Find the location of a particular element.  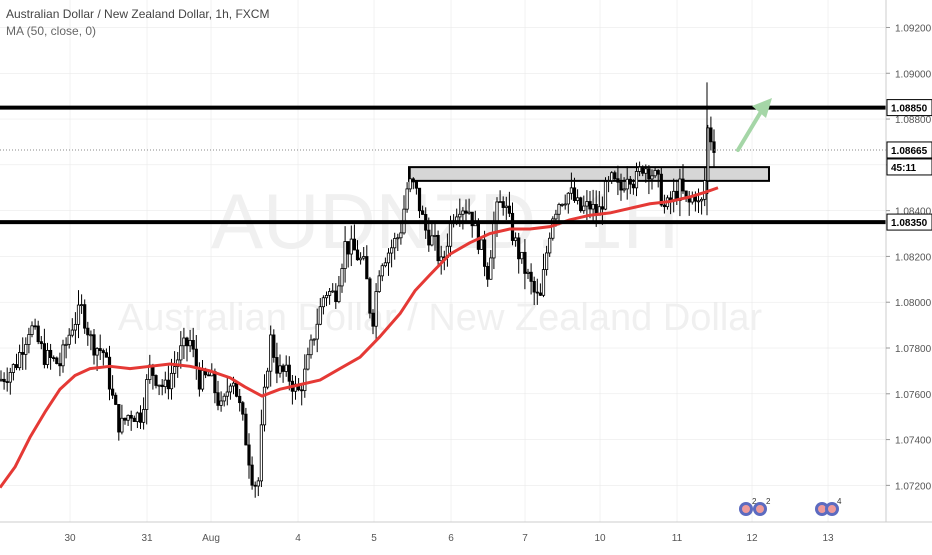

indicator-label: MA (50, close, 0) is located at coordinates (51, 31).